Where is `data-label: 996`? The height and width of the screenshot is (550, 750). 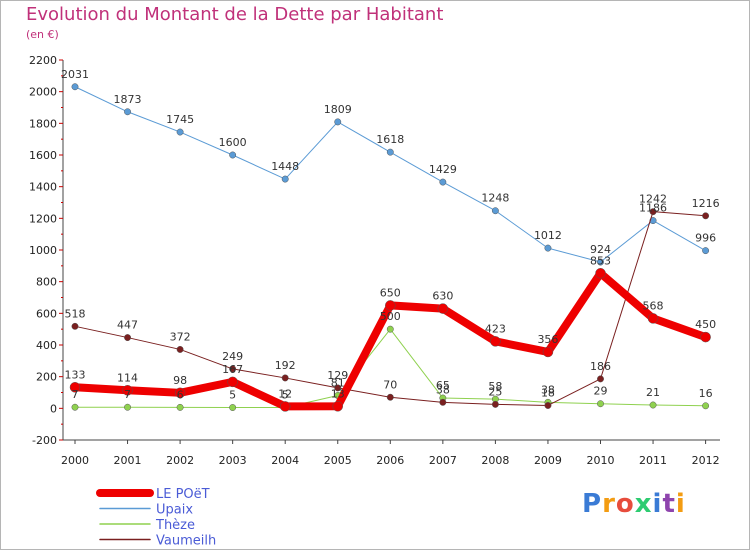 data-label: 996 is located at coordinates (705, 238).